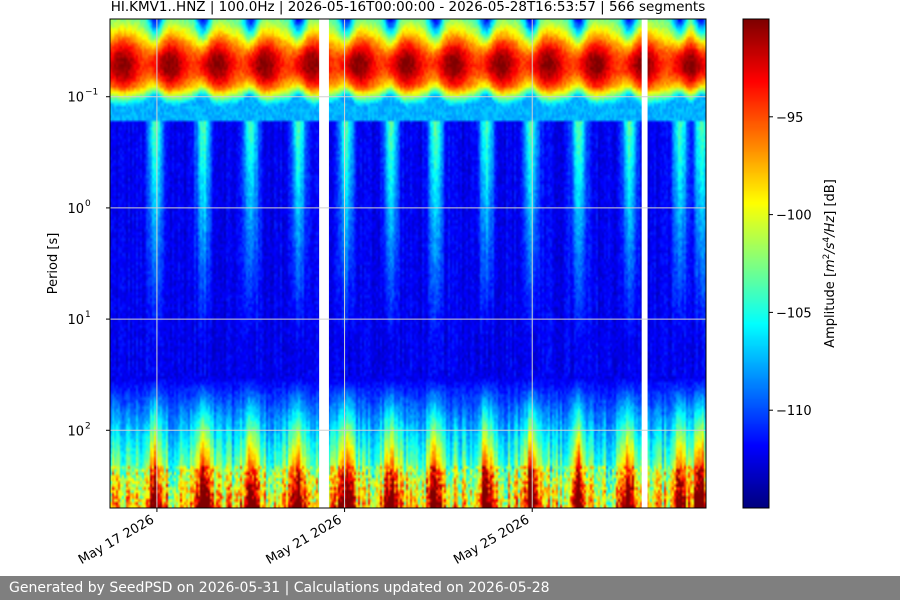  What do you see at coordinates (827, 257) in the screenshot?
I see `colorbar-label-part: 2` at bounding box center [827, 257].